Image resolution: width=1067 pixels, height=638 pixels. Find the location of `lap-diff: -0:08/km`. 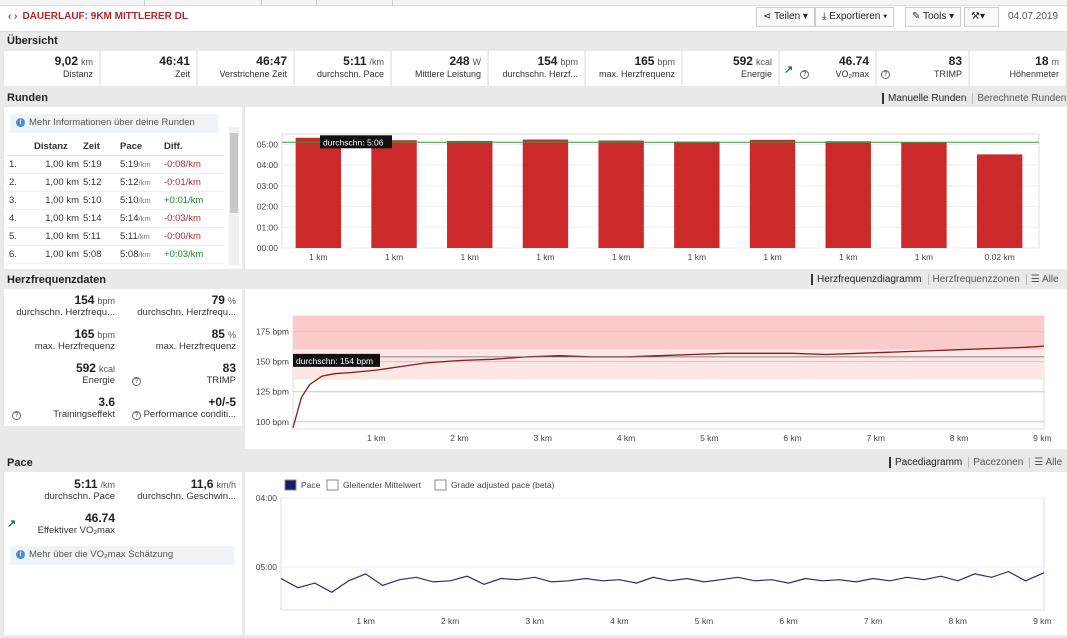

lap-diff: -0:08/km is located at coordinates (193, 164).